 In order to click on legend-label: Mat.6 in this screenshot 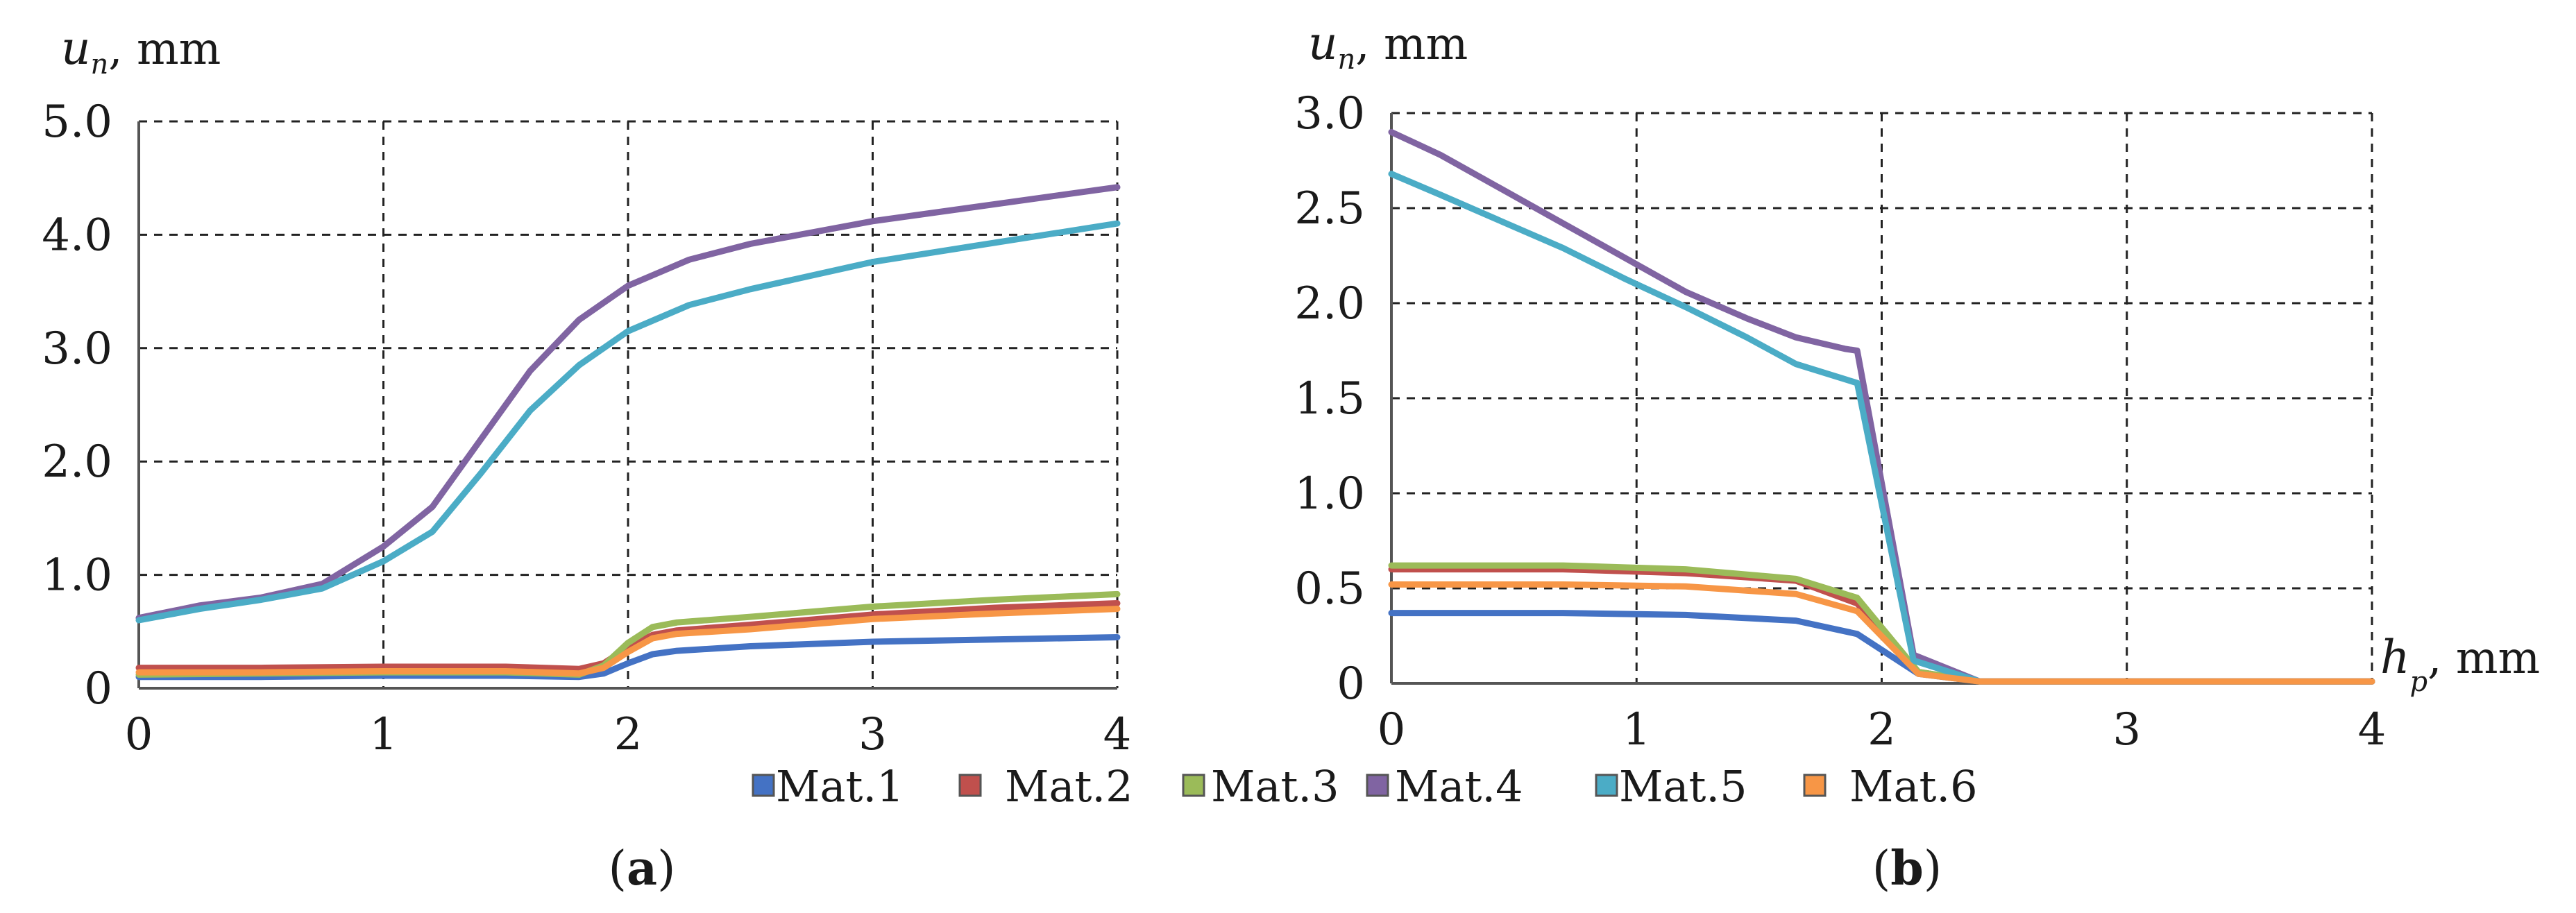, I will do `click(1914, 787)`.